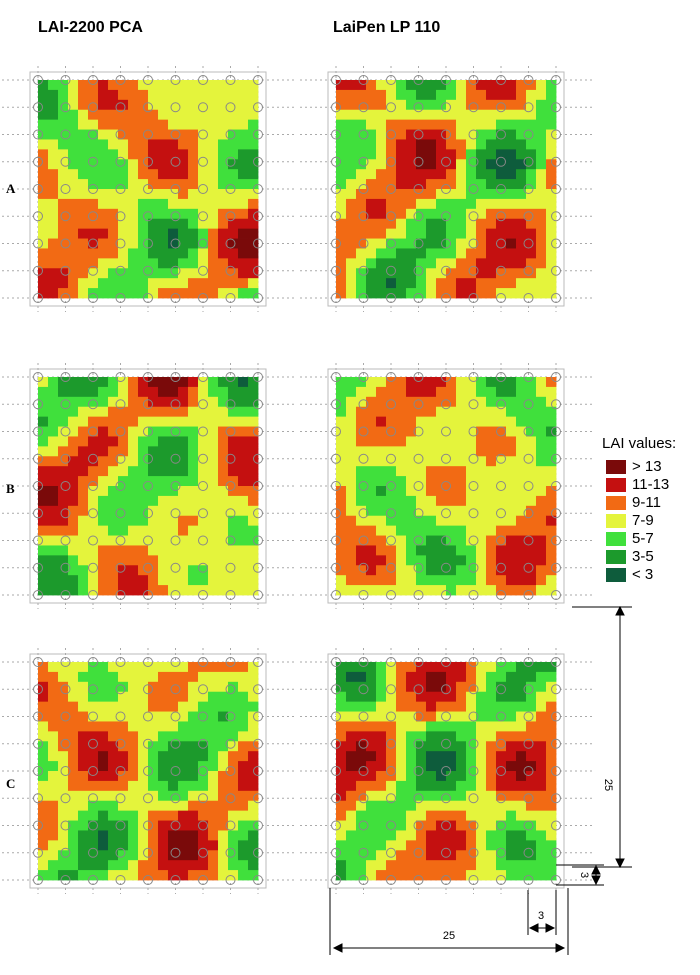 Image resolution: width=700 pixels, height=975 pixels. I want to click on row-label: B, so click(10, 488).